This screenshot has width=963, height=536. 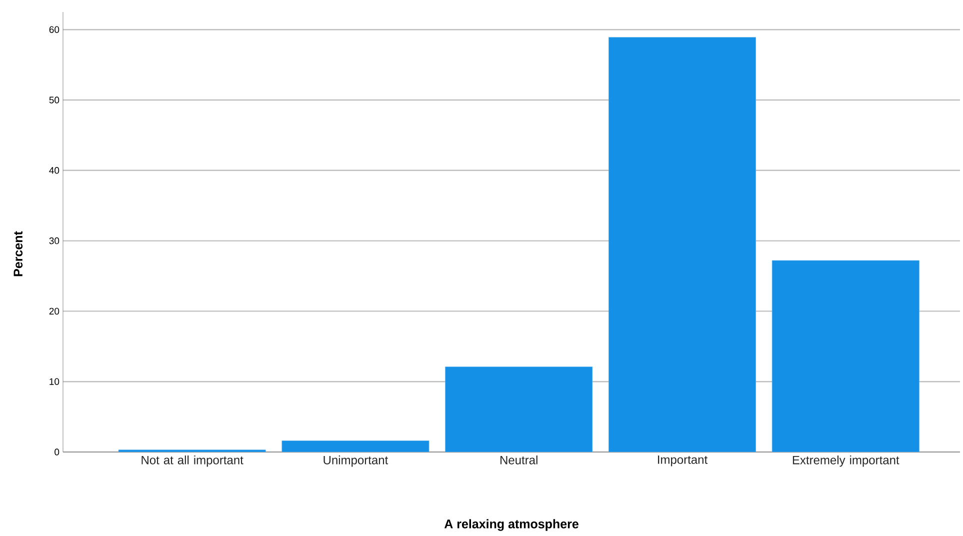 What do you see at coordinates (54, 311) in the screenshot?
I see `y-tick-label: 20` at bounding box center [54, 311].